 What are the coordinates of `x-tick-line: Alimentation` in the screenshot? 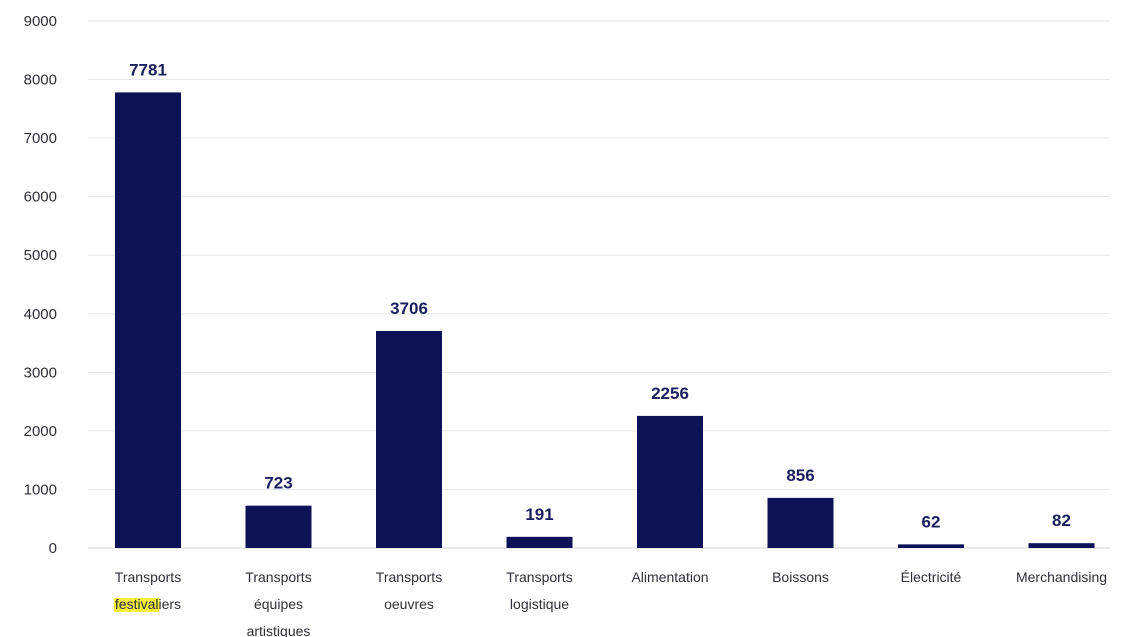 It's located at (669, 577).